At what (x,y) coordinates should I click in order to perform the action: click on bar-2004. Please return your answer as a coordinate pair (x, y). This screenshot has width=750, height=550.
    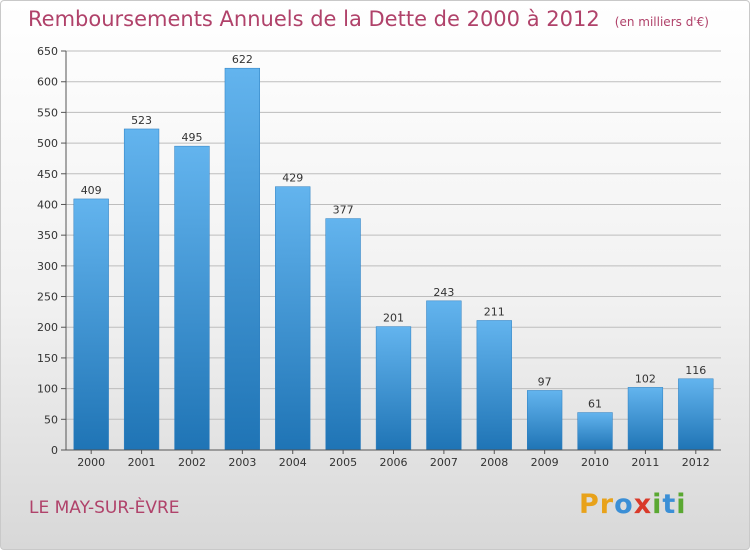
    Looking at the image, I should click on (293, 318).